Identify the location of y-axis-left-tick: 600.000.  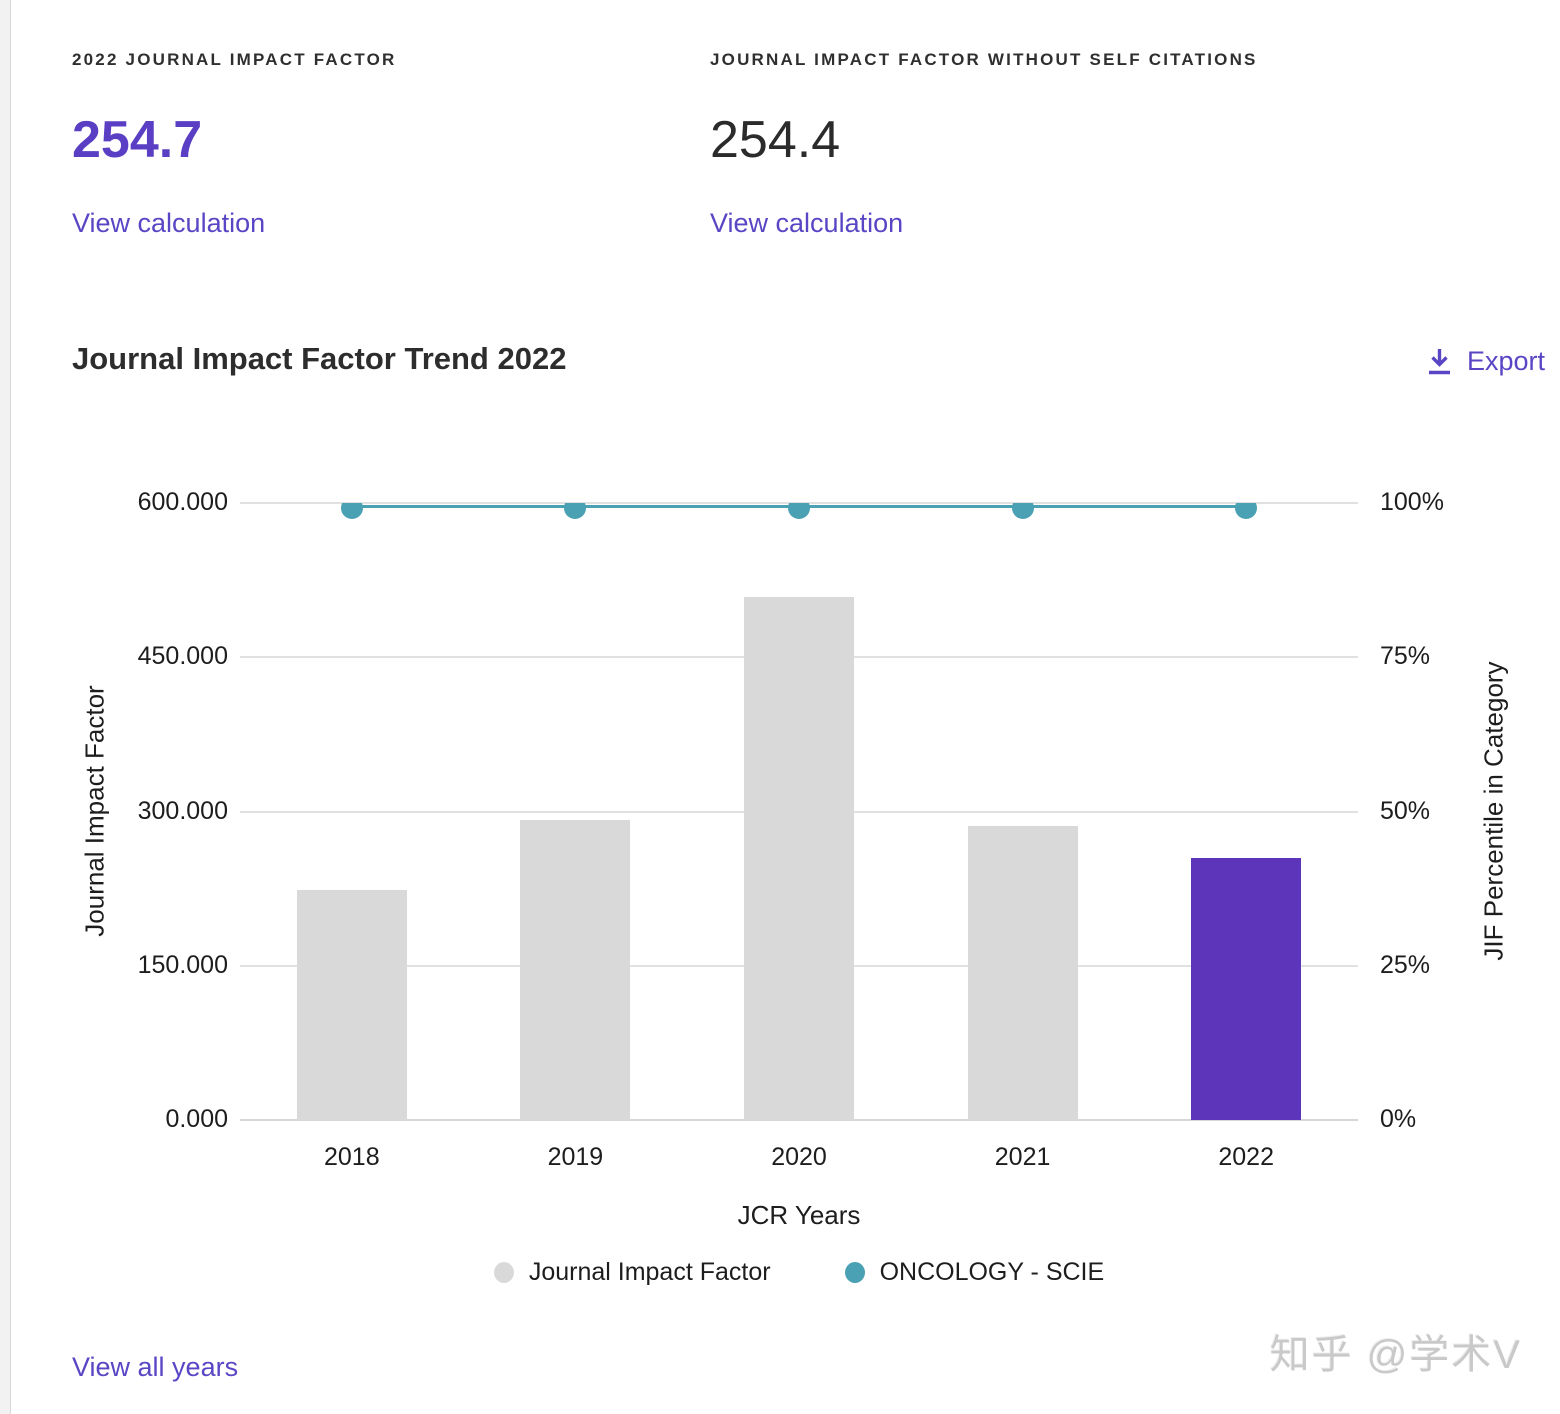
(182, 502).